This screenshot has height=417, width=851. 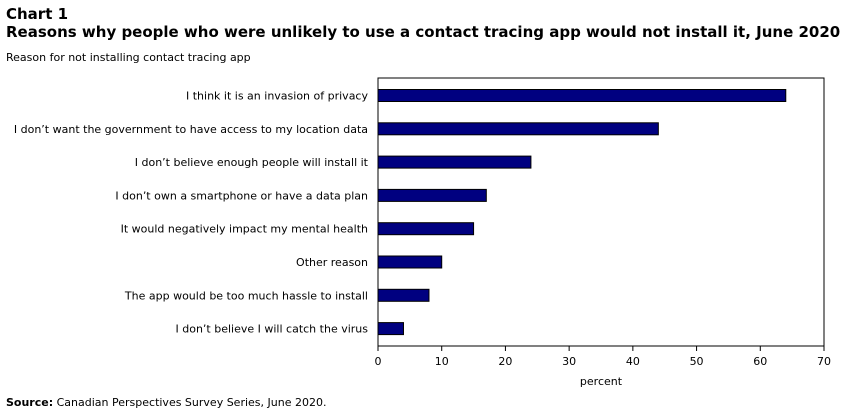 What do you see at coordinates (760, 361) in the screenshot?
I see `x-tick-label: 60` at bounding box center [760, 361].